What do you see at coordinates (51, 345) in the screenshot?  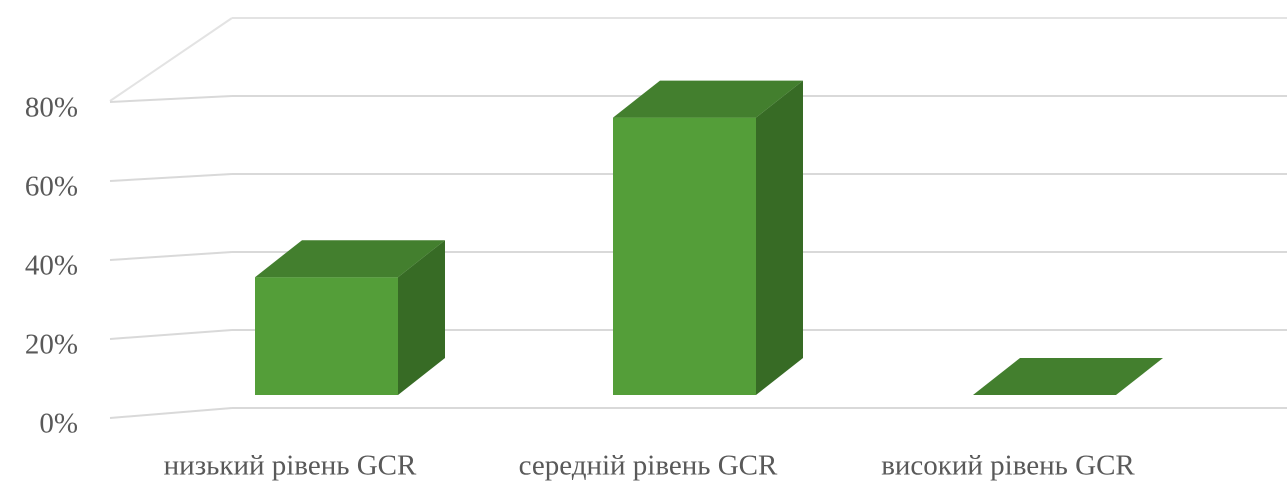 I see `y-tick-label: 20%` at bounding box center [51, 345].